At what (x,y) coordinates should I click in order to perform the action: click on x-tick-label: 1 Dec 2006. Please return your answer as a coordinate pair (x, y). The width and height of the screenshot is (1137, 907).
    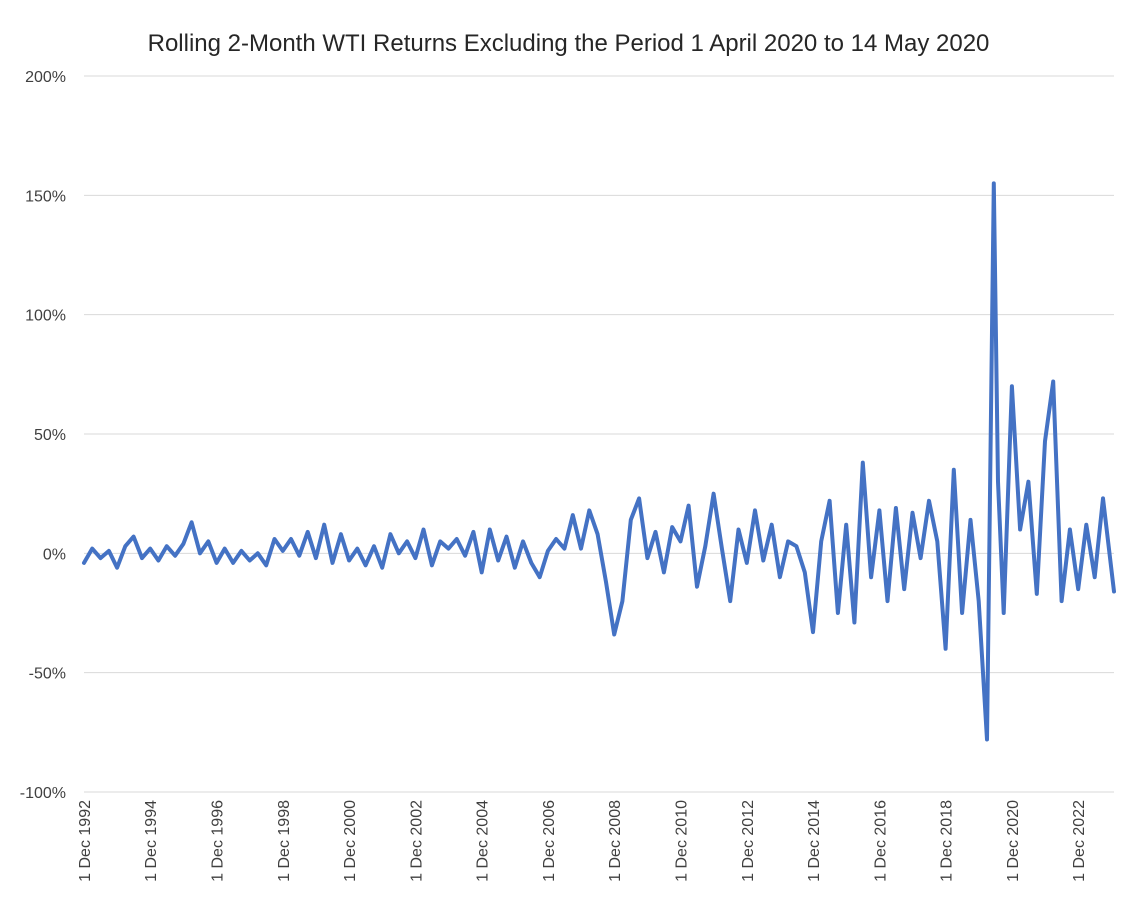
    Looking at the image, I should click on (549, 841).